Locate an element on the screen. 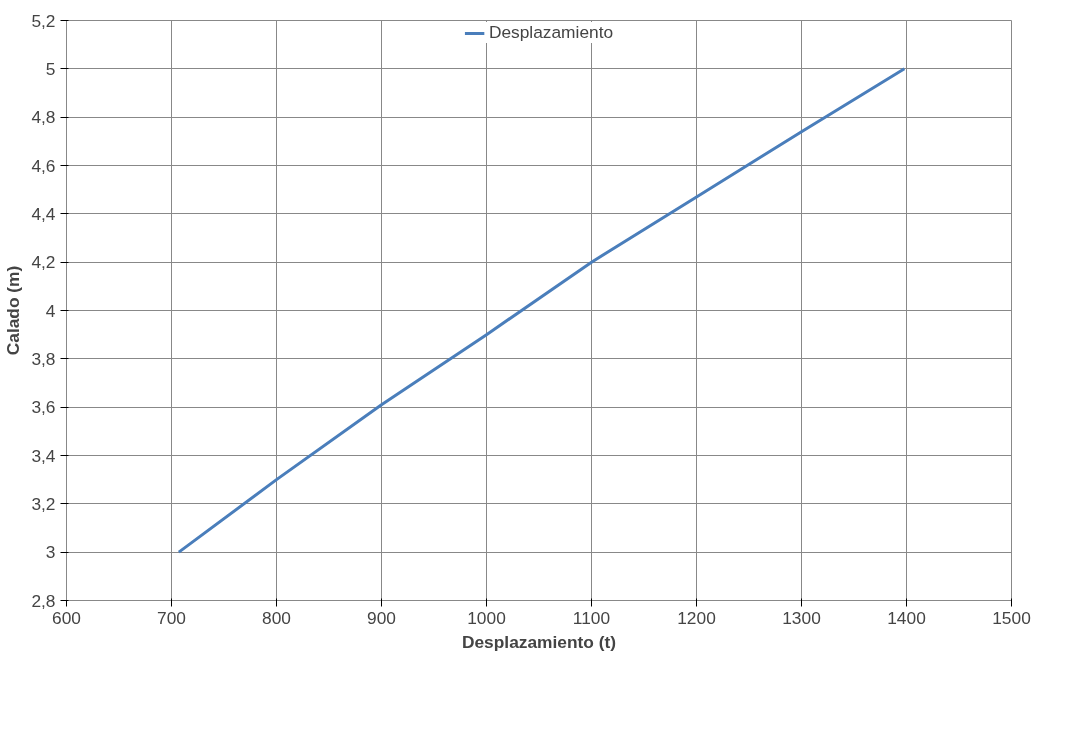  y-tick-label: 3,4 is located at coordinates (43, 455).